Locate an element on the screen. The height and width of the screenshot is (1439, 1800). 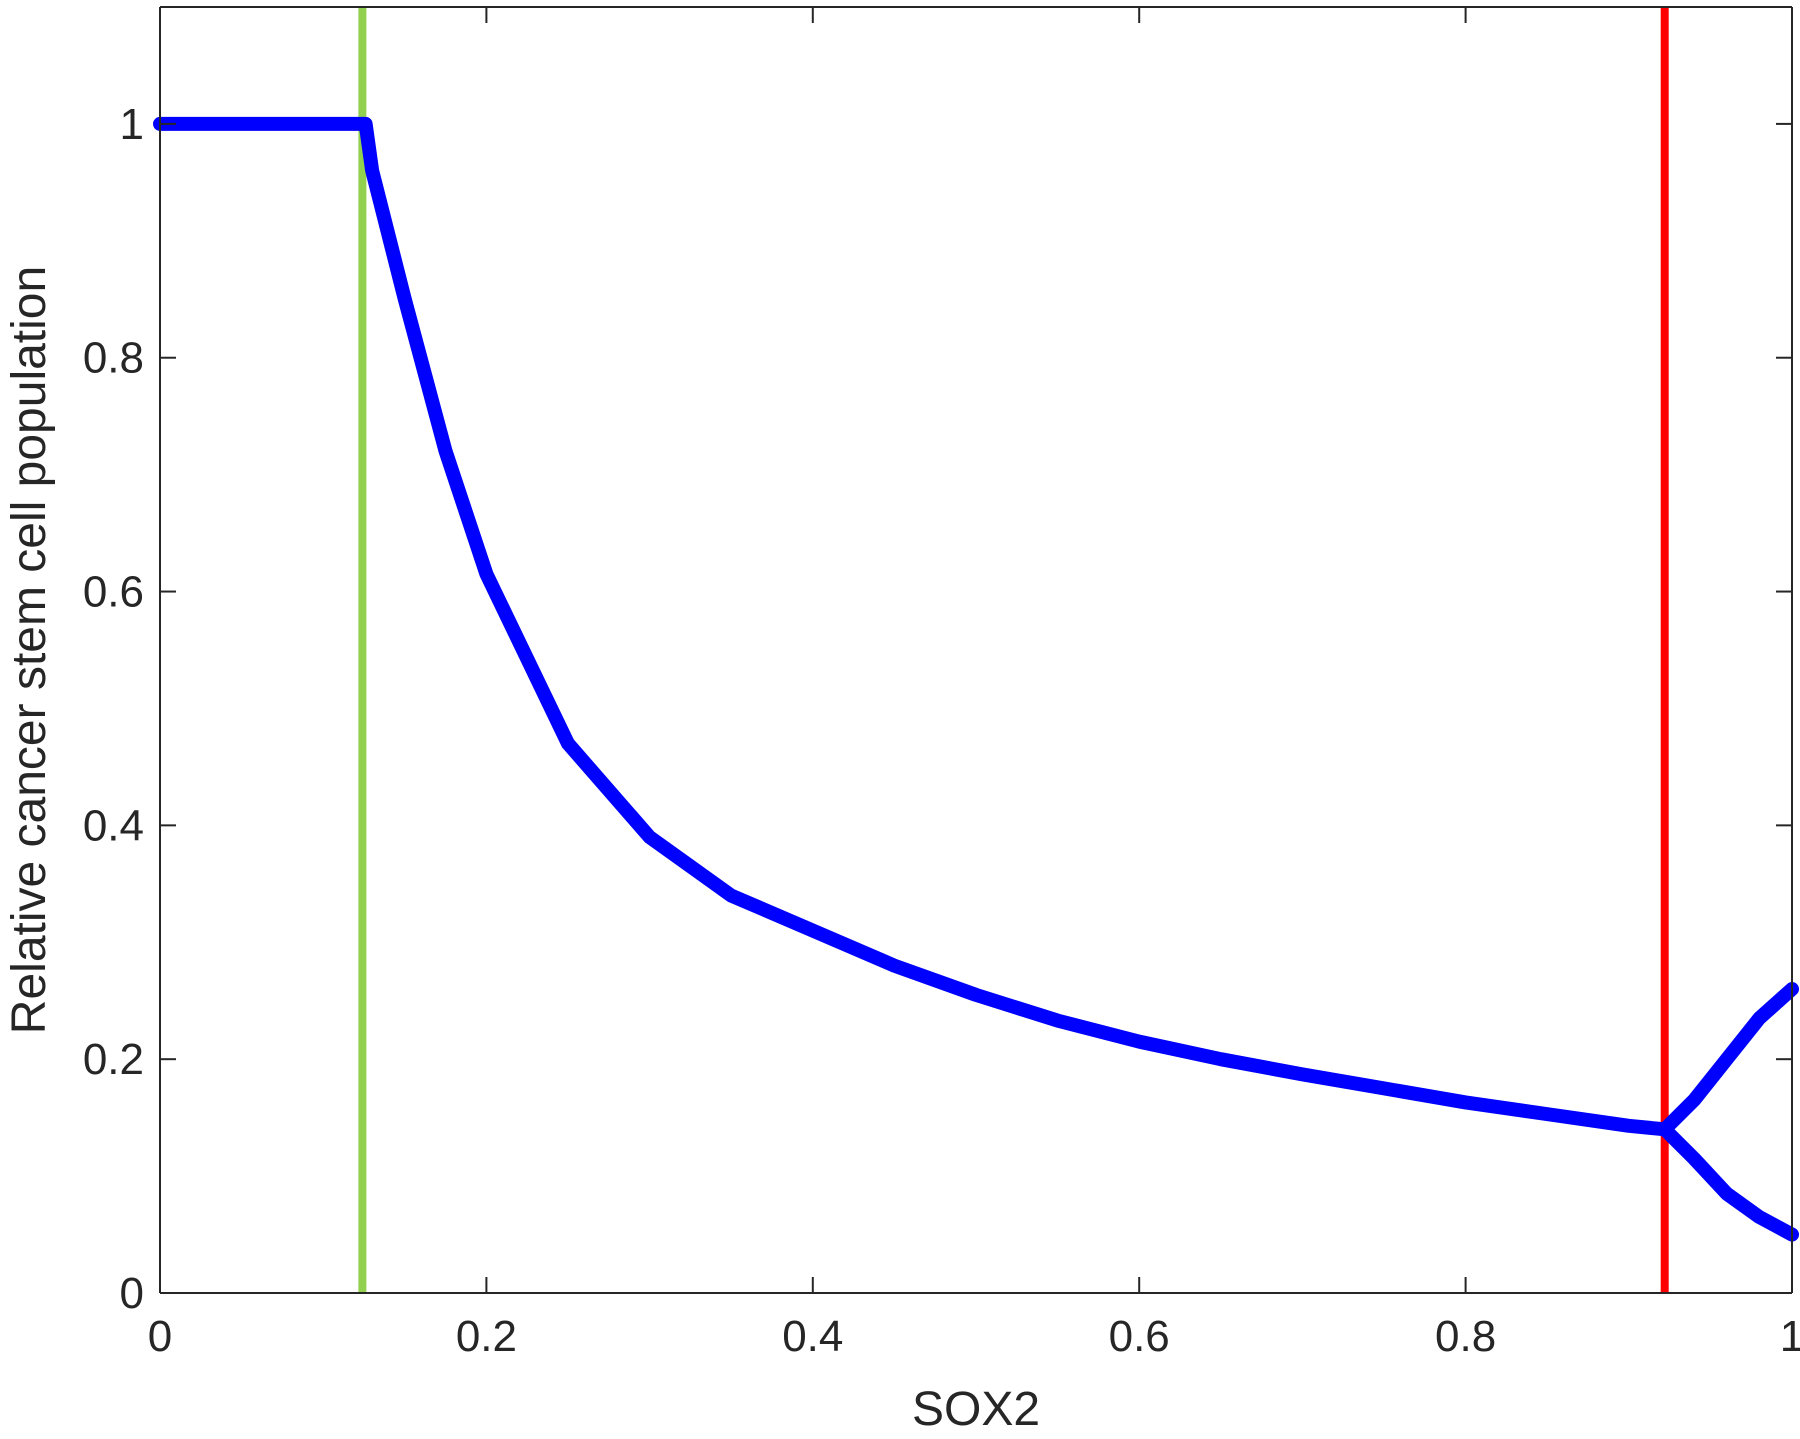
x-tick-label-4: 0.8 is located at coordinates (1465, 1336).